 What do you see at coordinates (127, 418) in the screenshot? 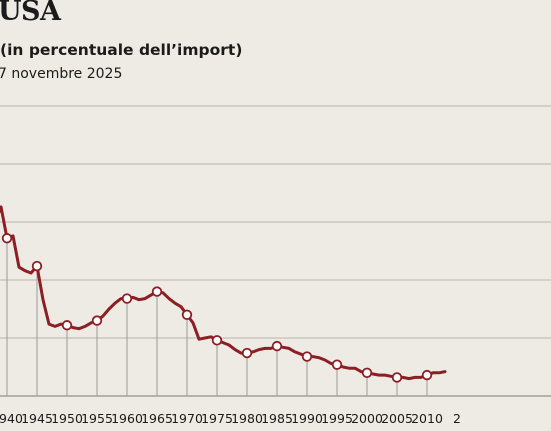
I see `x-tick-label: 1960` at bounding box center [127, 418].